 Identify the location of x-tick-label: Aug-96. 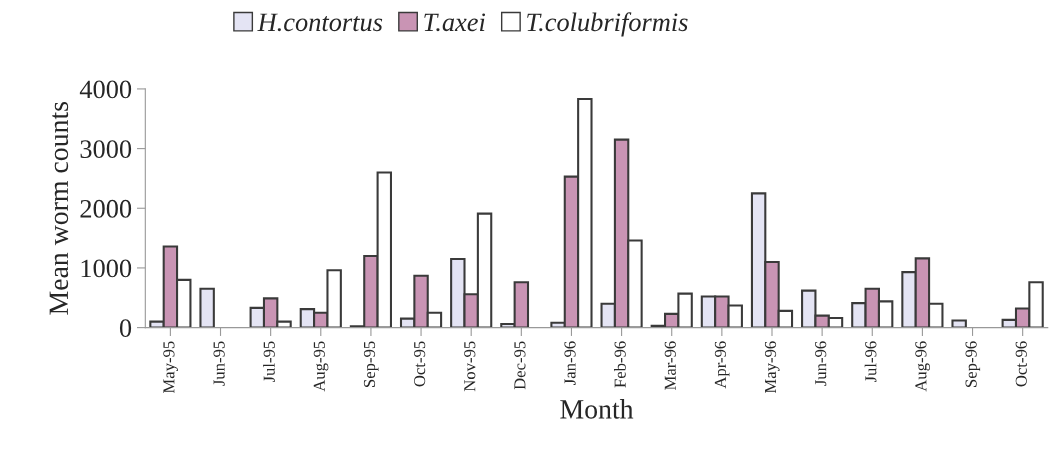
(922, 366).